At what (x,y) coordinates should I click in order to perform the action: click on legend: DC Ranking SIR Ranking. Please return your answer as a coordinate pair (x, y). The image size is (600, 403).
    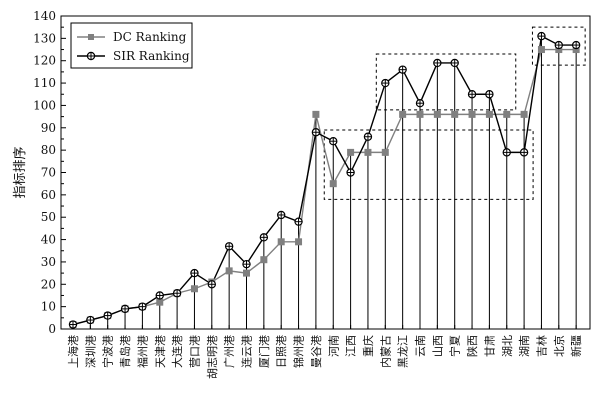
    Looking at the image, I should click on (131, 45).